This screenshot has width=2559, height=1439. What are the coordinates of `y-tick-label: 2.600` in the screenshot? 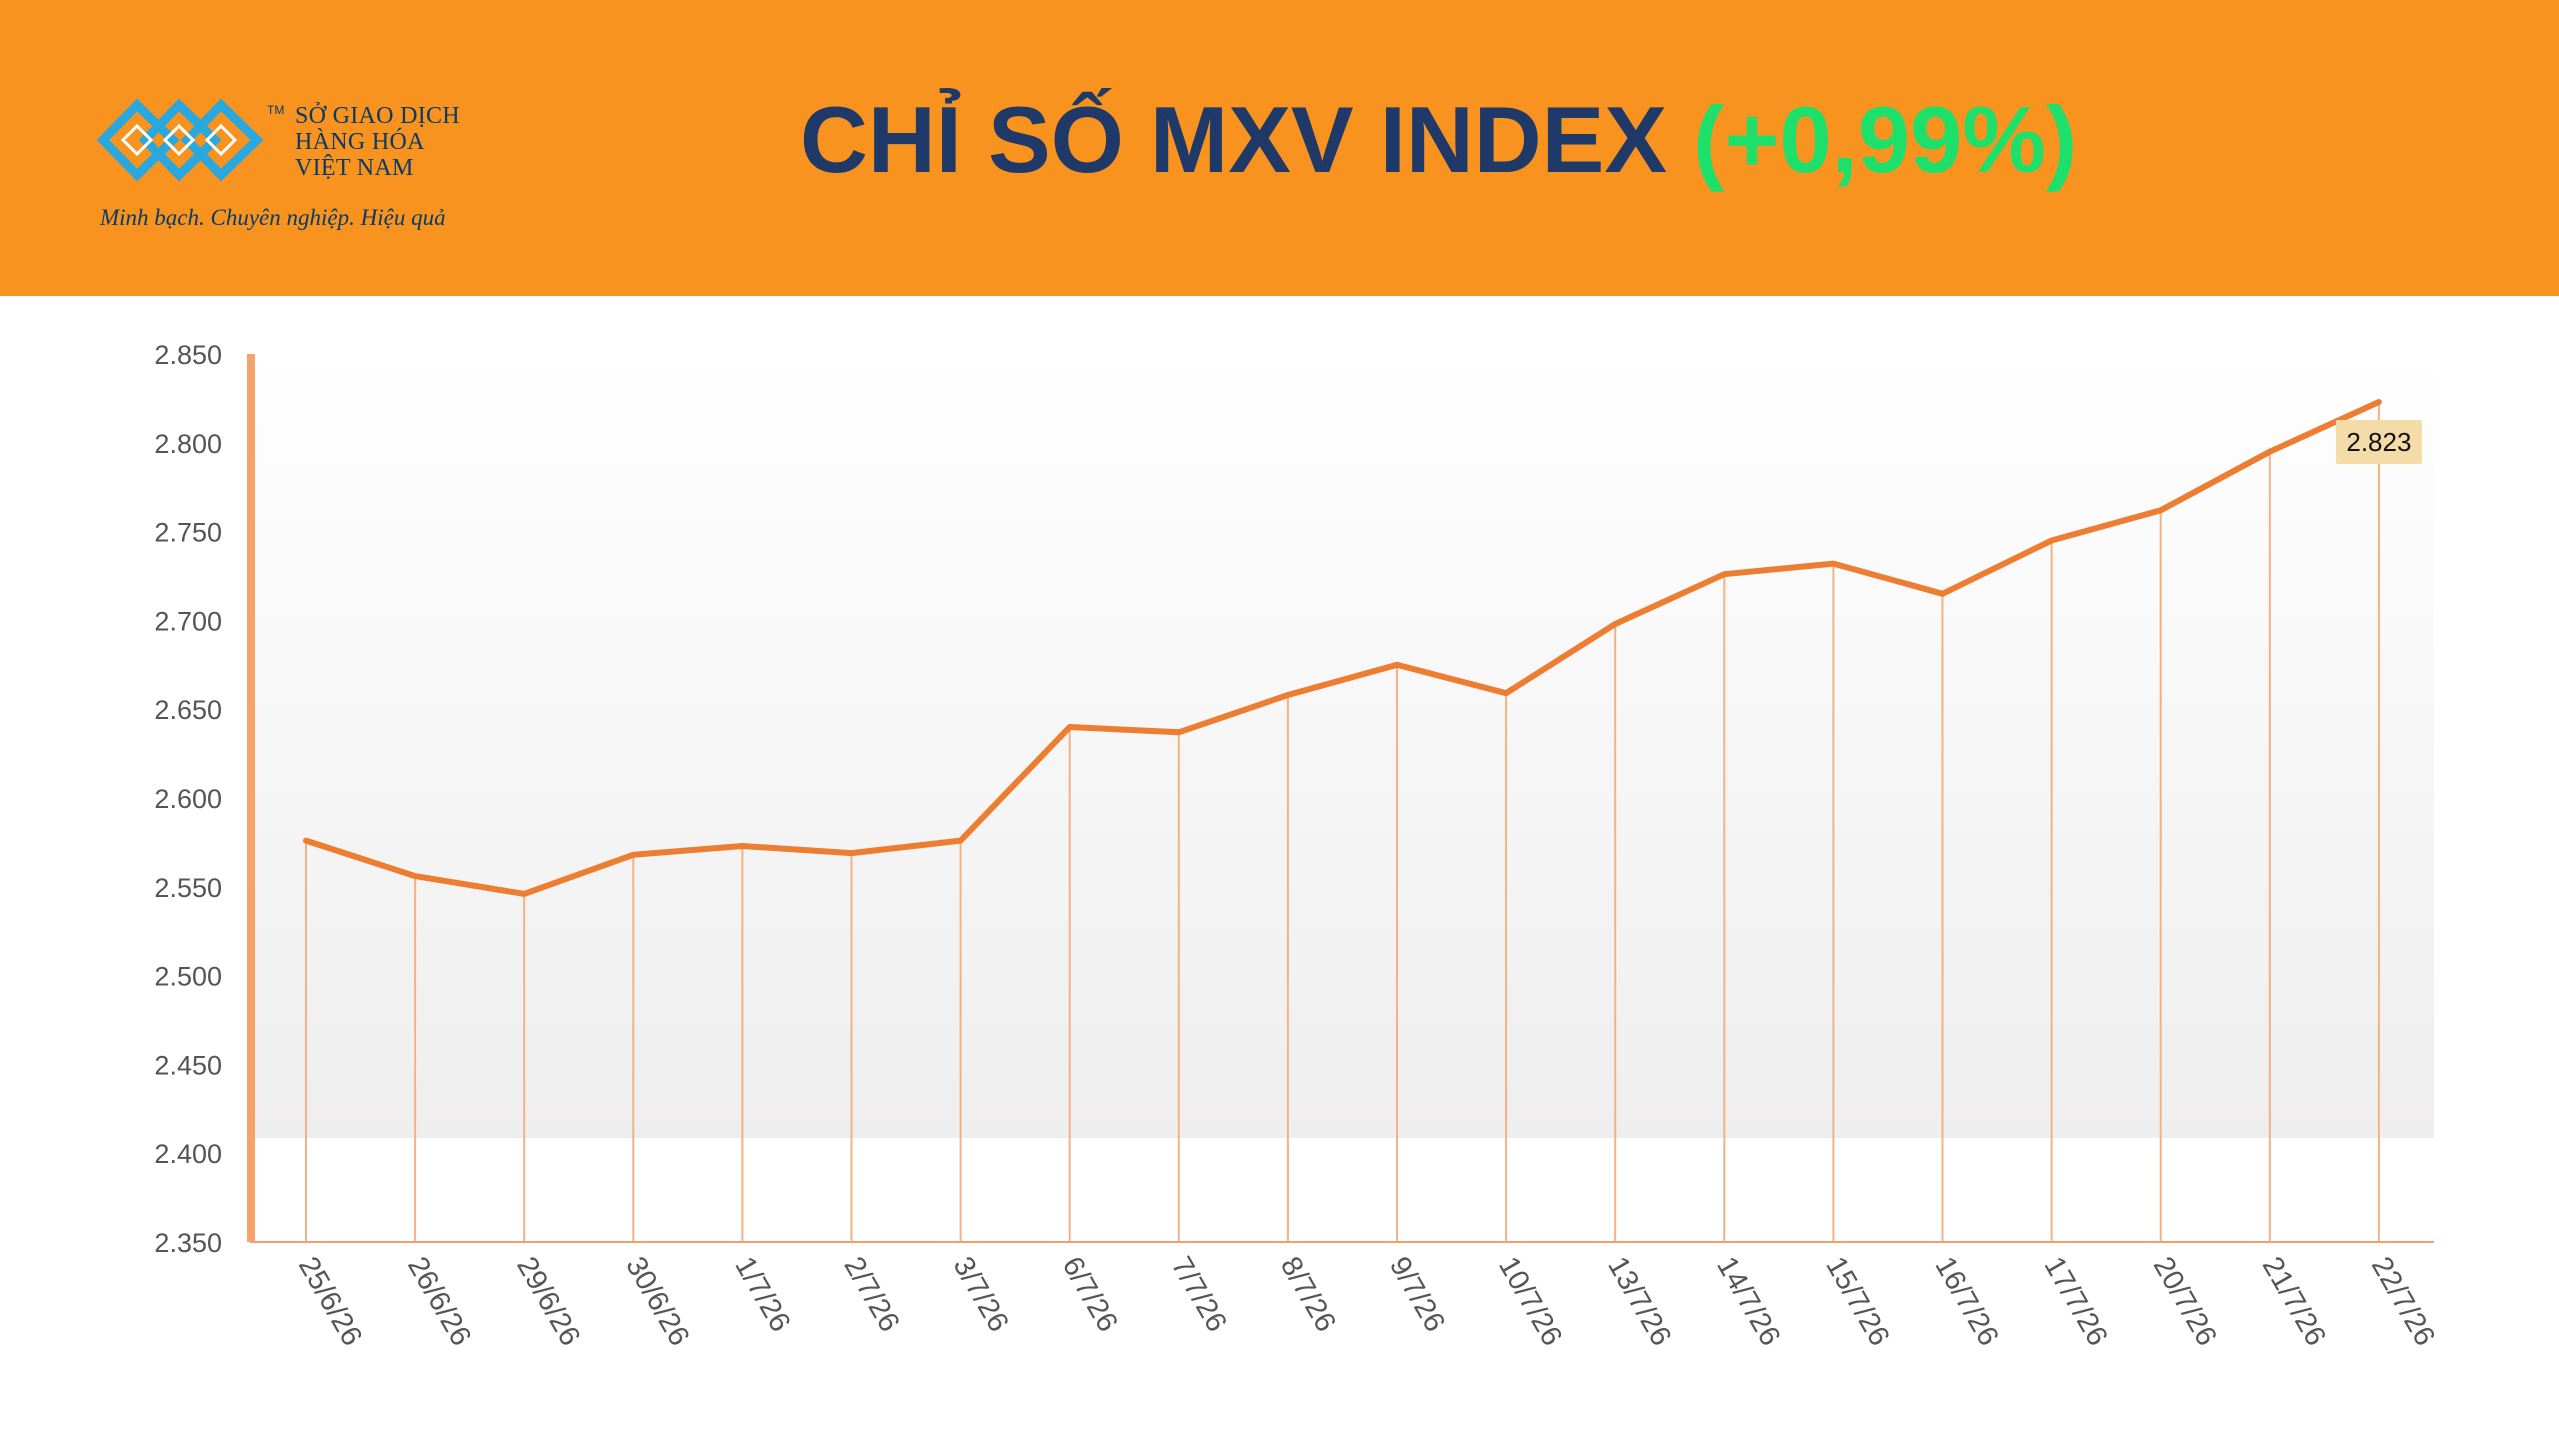 It's located at (188, 799).